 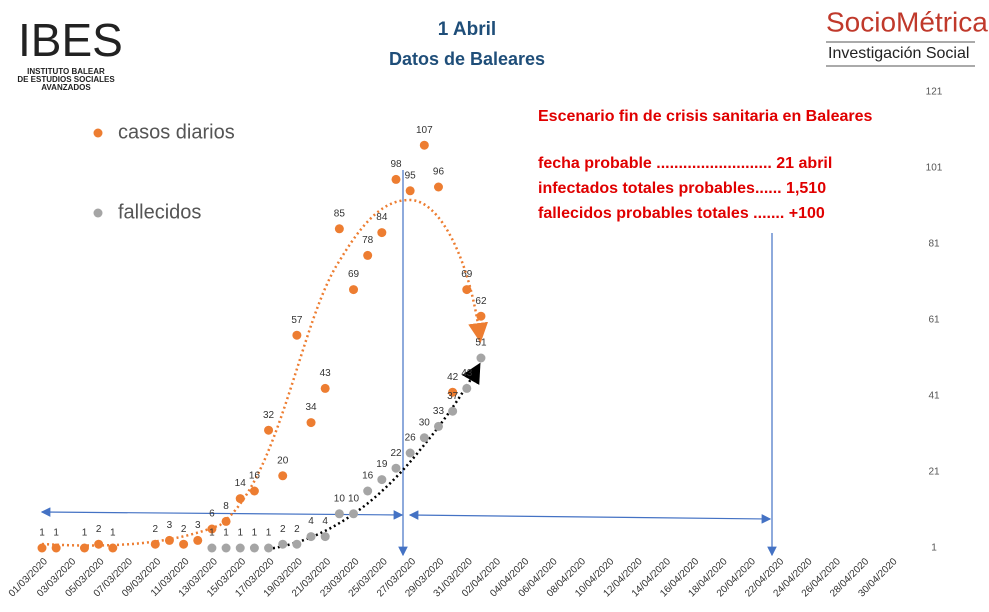 I want to click on y-tick-label: 81, so click(x=934, y=244).